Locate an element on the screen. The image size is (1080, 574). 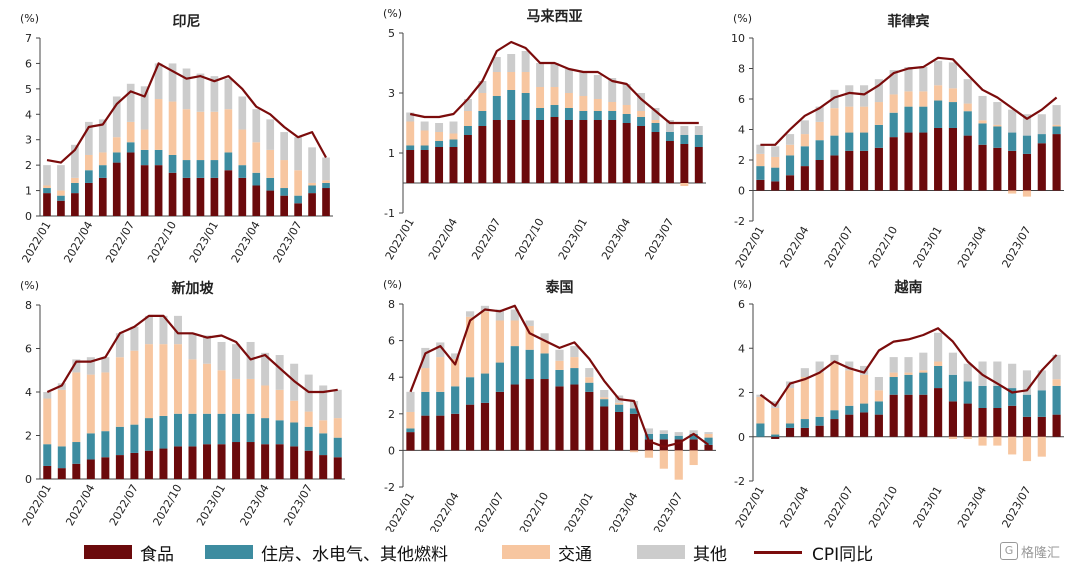
cpi-line is located at coordinates (192, 354).